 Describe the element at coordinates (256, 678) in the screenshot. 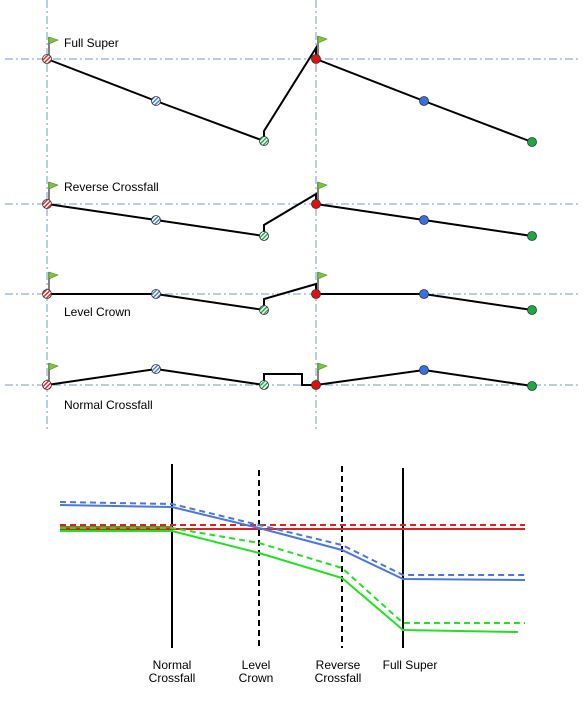

I see `station-label-line2: Crown` at that location.